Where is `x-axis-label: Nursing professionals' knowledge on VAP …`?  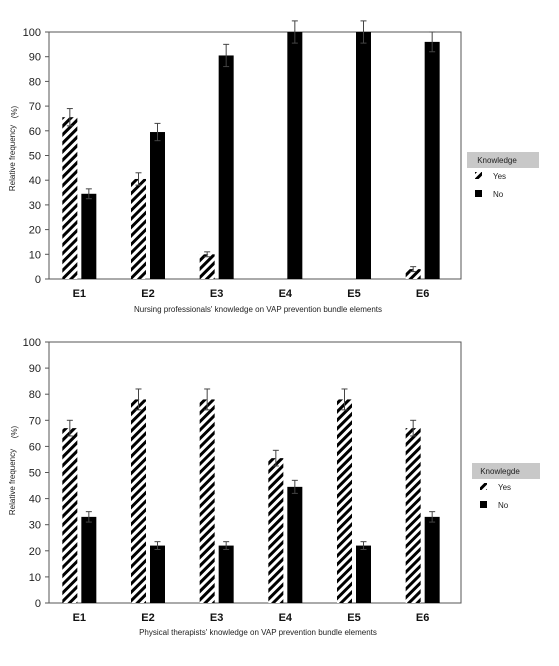 x-axis-label: Nursing professionals' knowledge on VAP … is located at coordinates (258, 309).